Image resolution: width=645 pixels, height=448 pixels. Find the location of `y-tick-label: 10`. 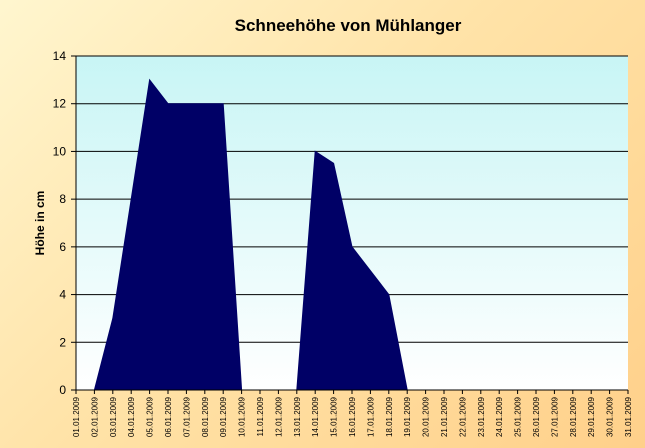

y-tick-label: 10 is located at coordinates (60, 151).